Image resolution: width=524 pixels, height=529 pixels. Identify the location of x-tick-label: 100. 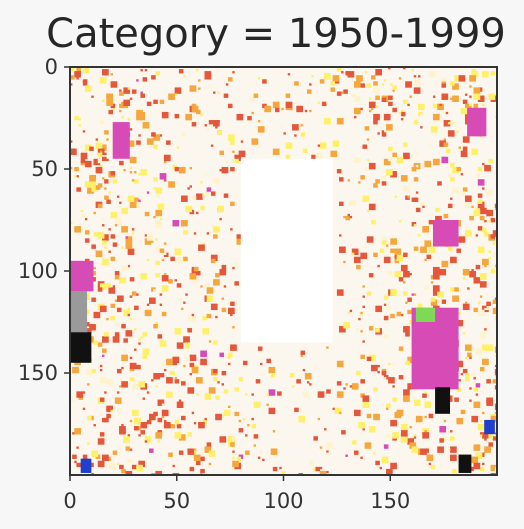
(283, 501).